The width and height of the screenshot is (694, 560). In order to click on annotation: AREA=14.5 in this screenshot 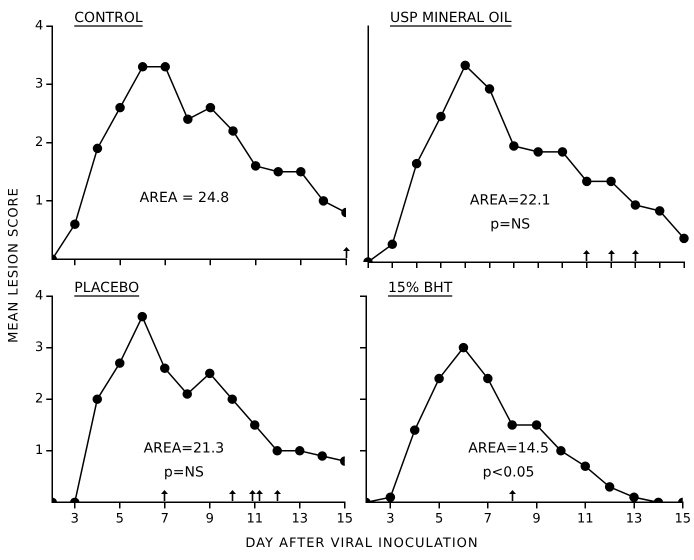, I will do `click(508, 448)`.